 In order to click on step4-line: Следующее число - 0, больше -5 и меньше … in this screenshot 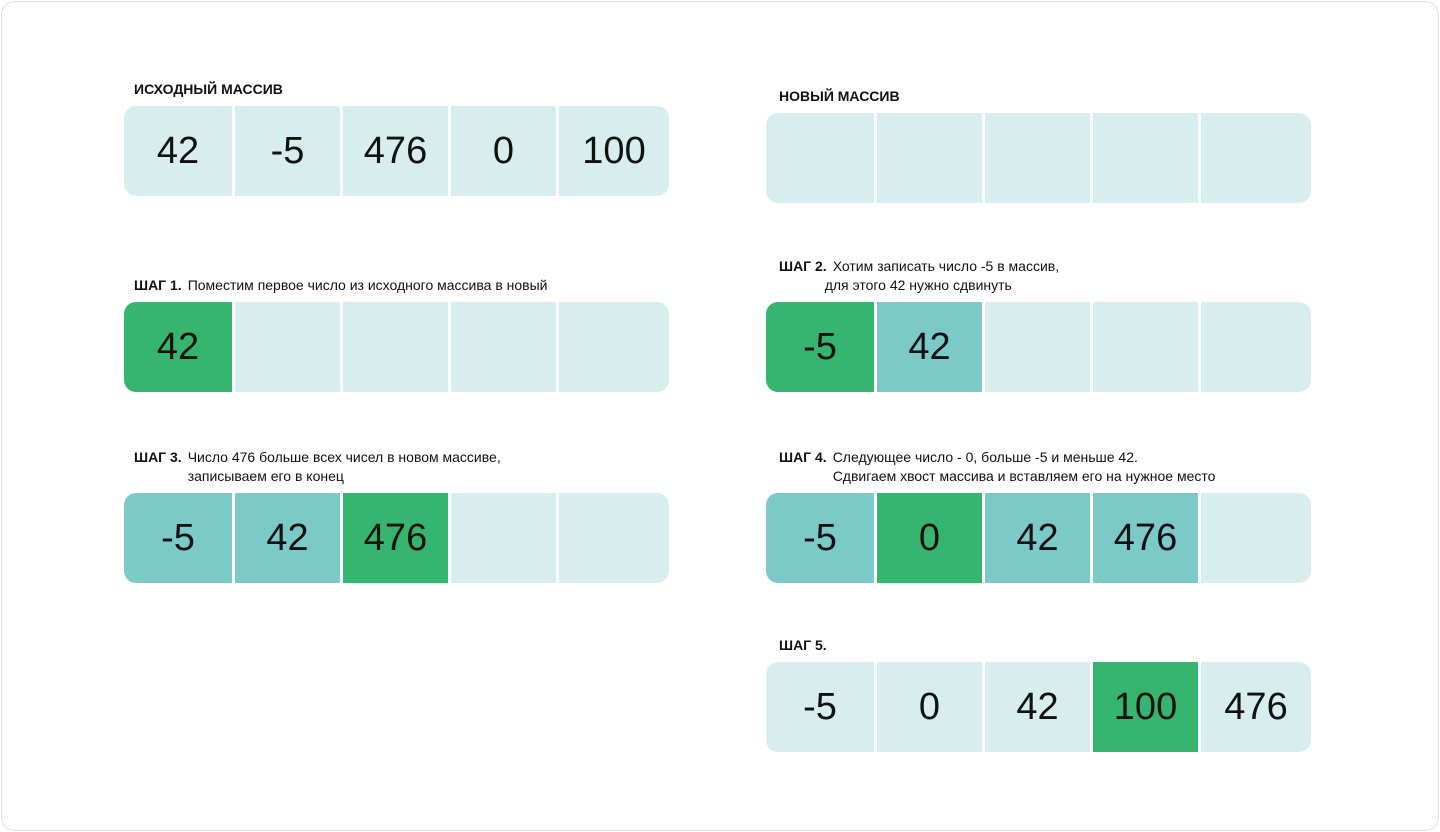, I will do `click(985, 457)`.